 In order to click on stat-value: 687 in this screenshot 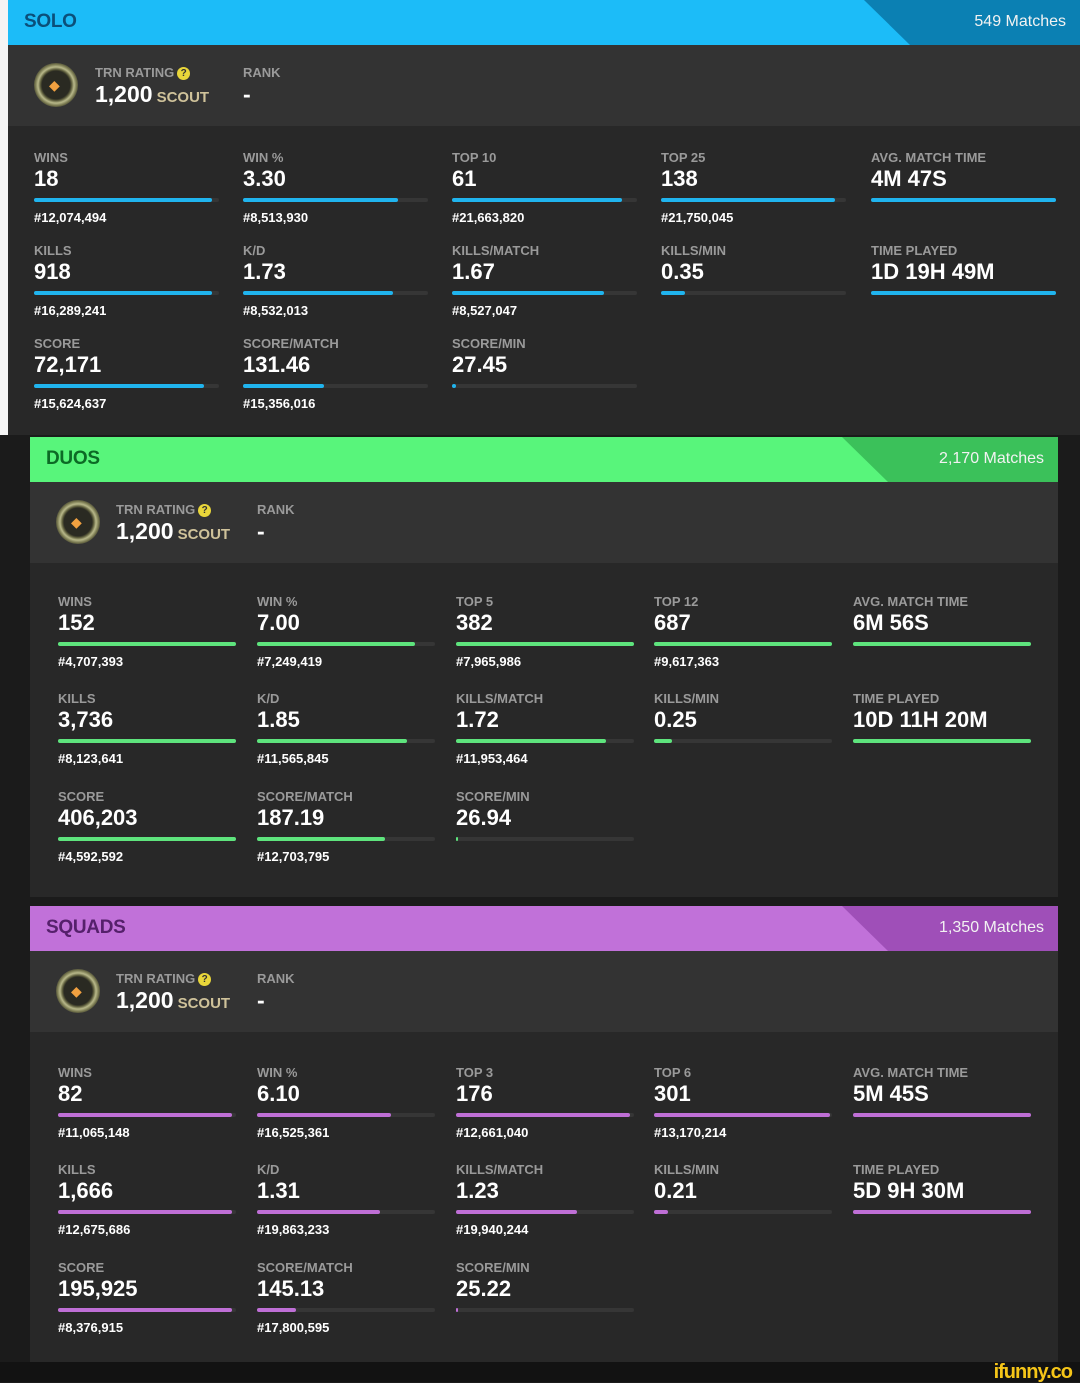, I will do `click(672, 622)`.